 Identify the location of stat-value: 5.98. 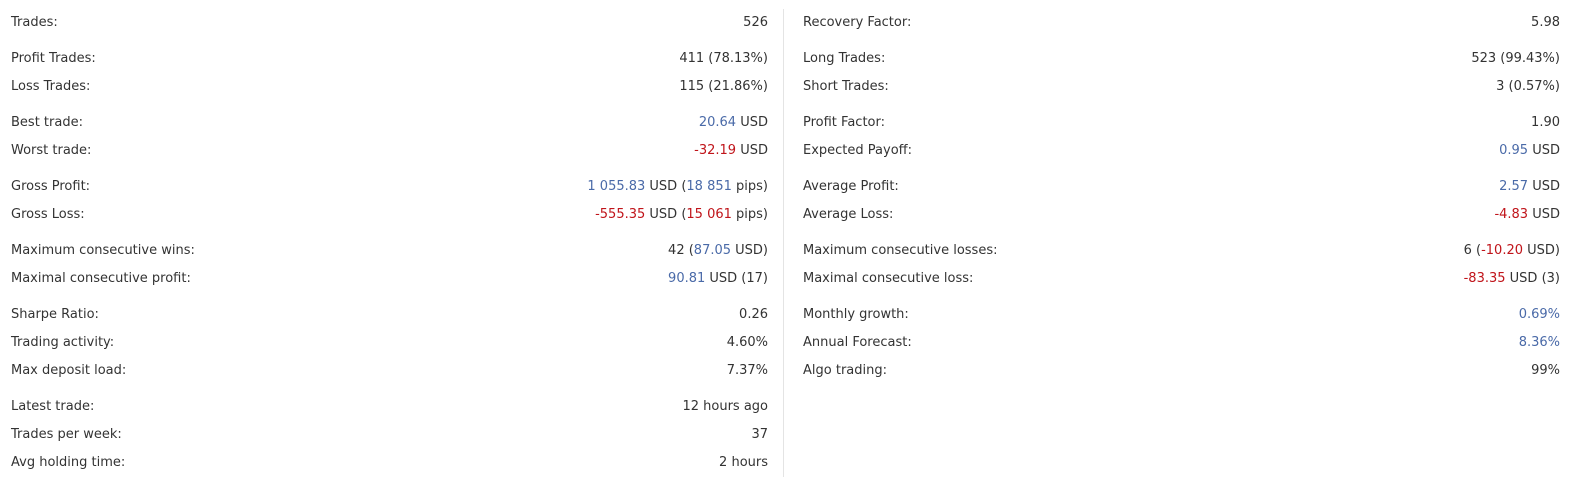
(1545, 23).